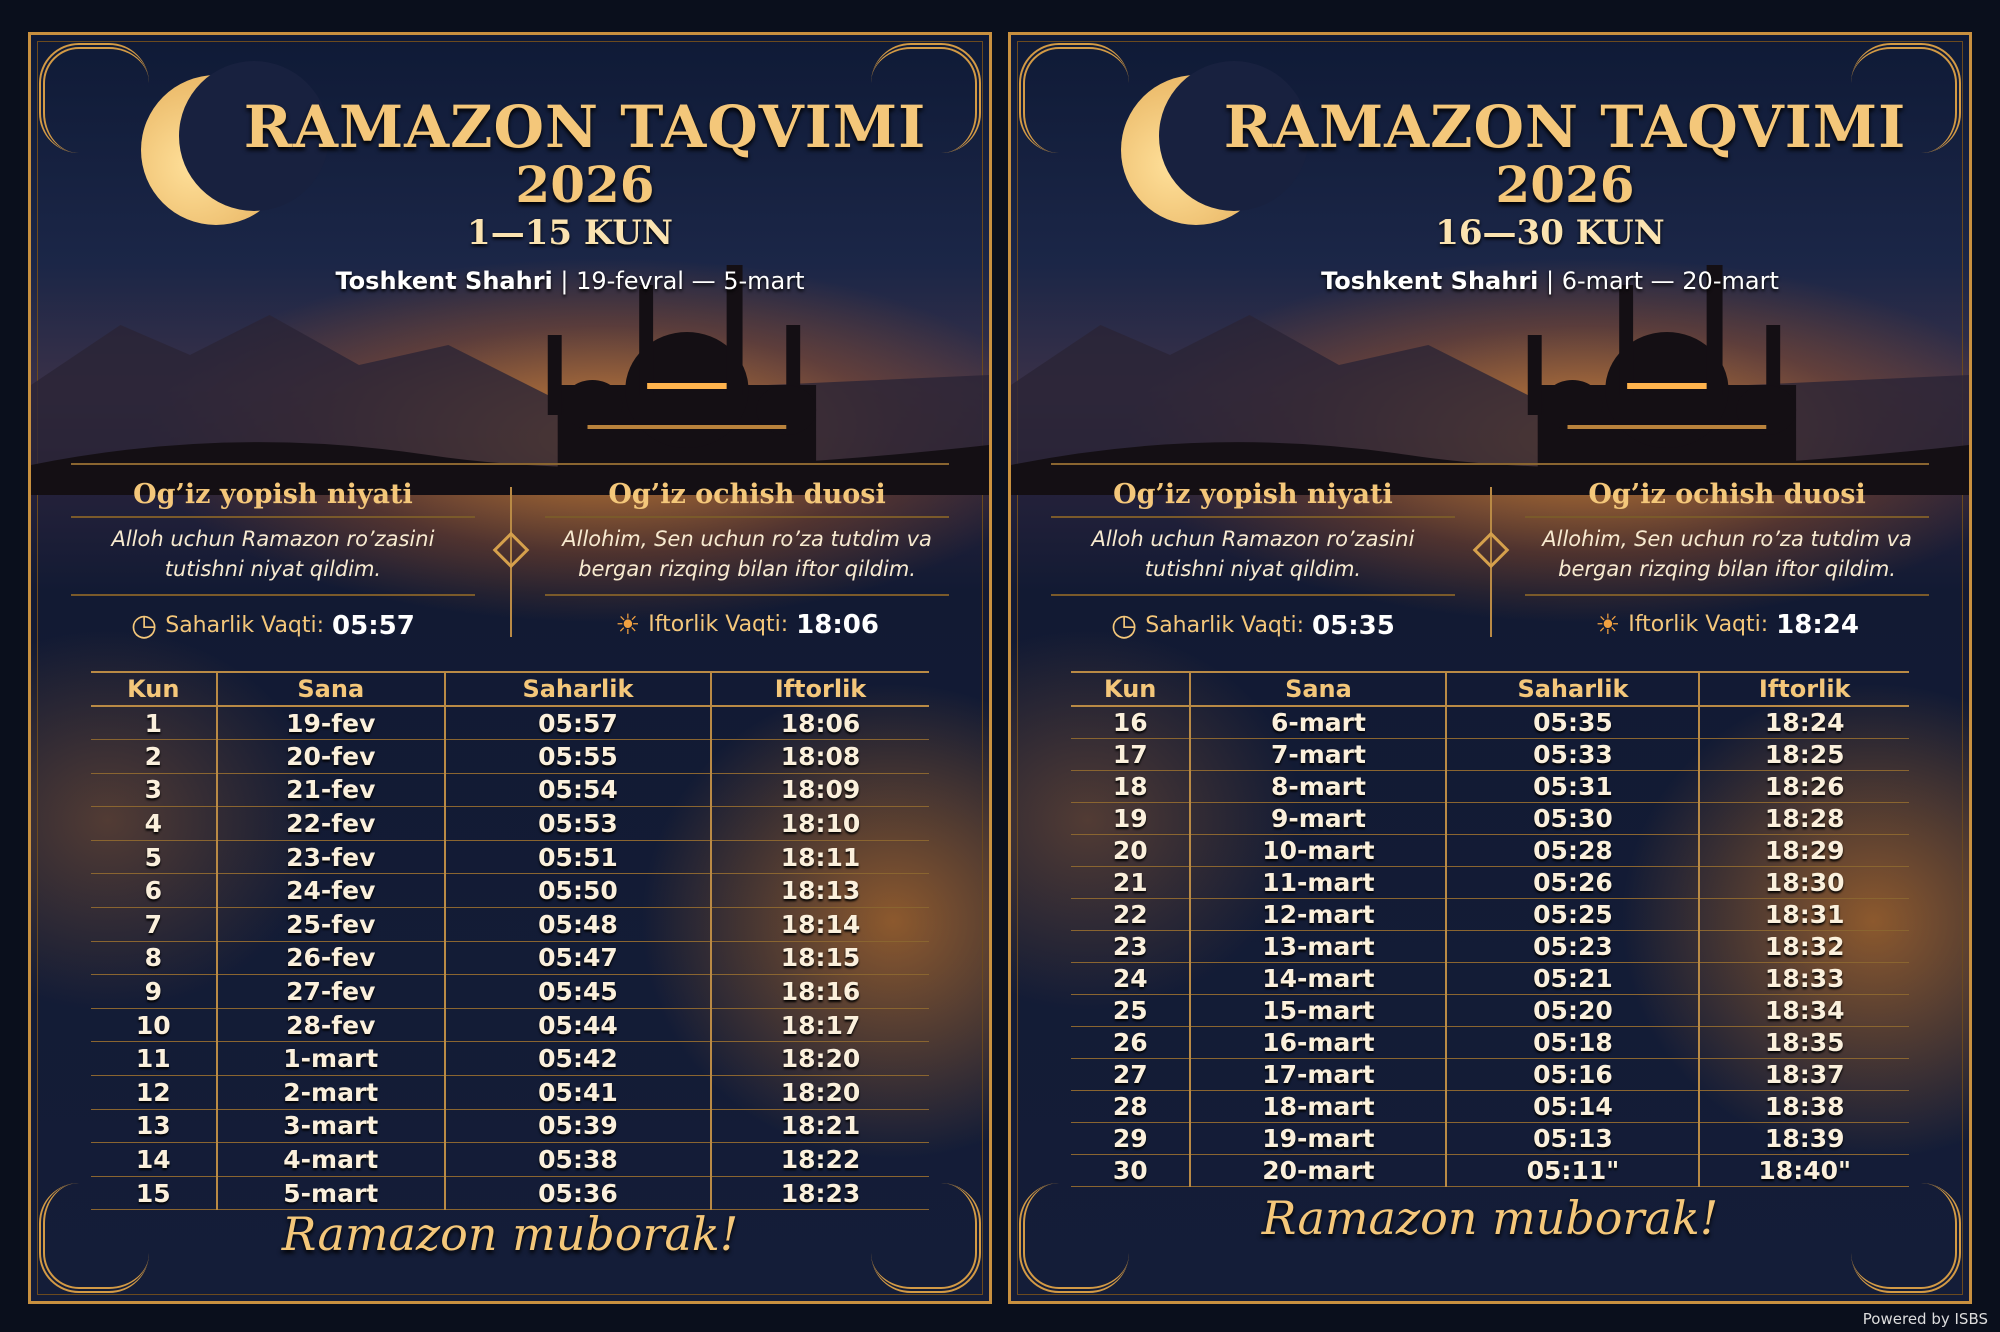  What do you see at coordinates (510, 891) in the screenshot?
I see `table-row: 6 24-fev 05:50 18:13` at bounding box center [510, 891].